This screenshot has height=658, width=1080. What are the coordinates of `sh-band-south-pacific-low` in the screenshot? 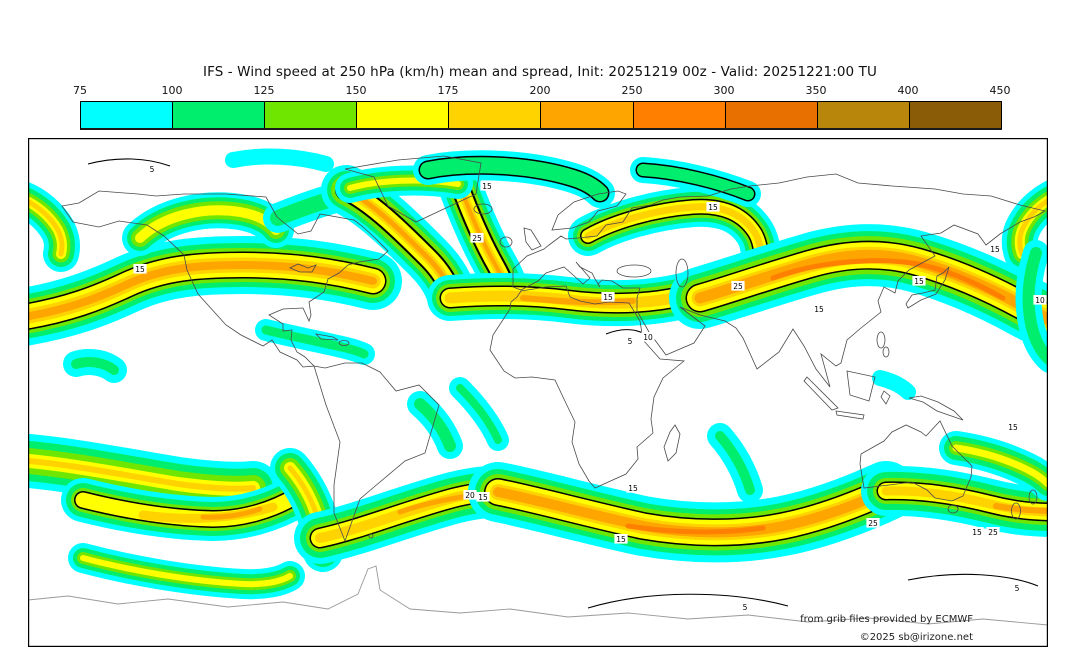 It's located at (186, 571).